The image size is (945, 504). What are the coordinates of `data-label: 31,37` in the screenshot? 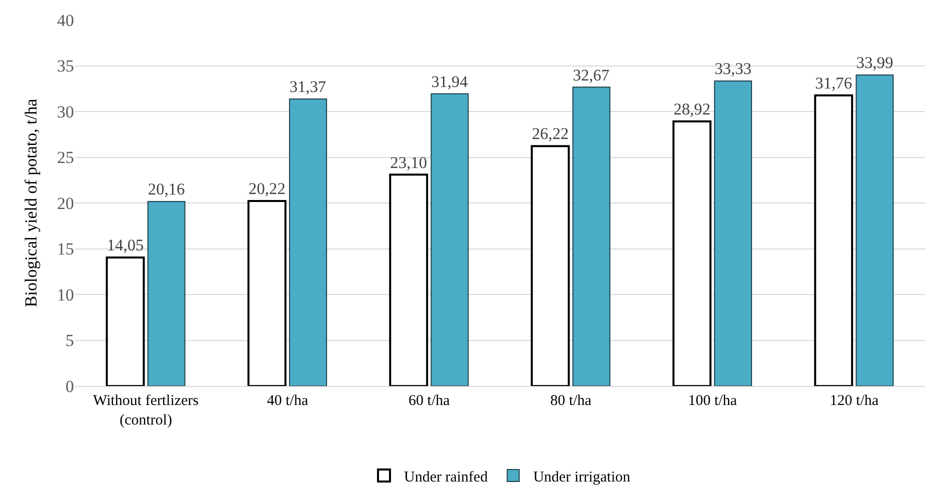 It's located at (308, 87).